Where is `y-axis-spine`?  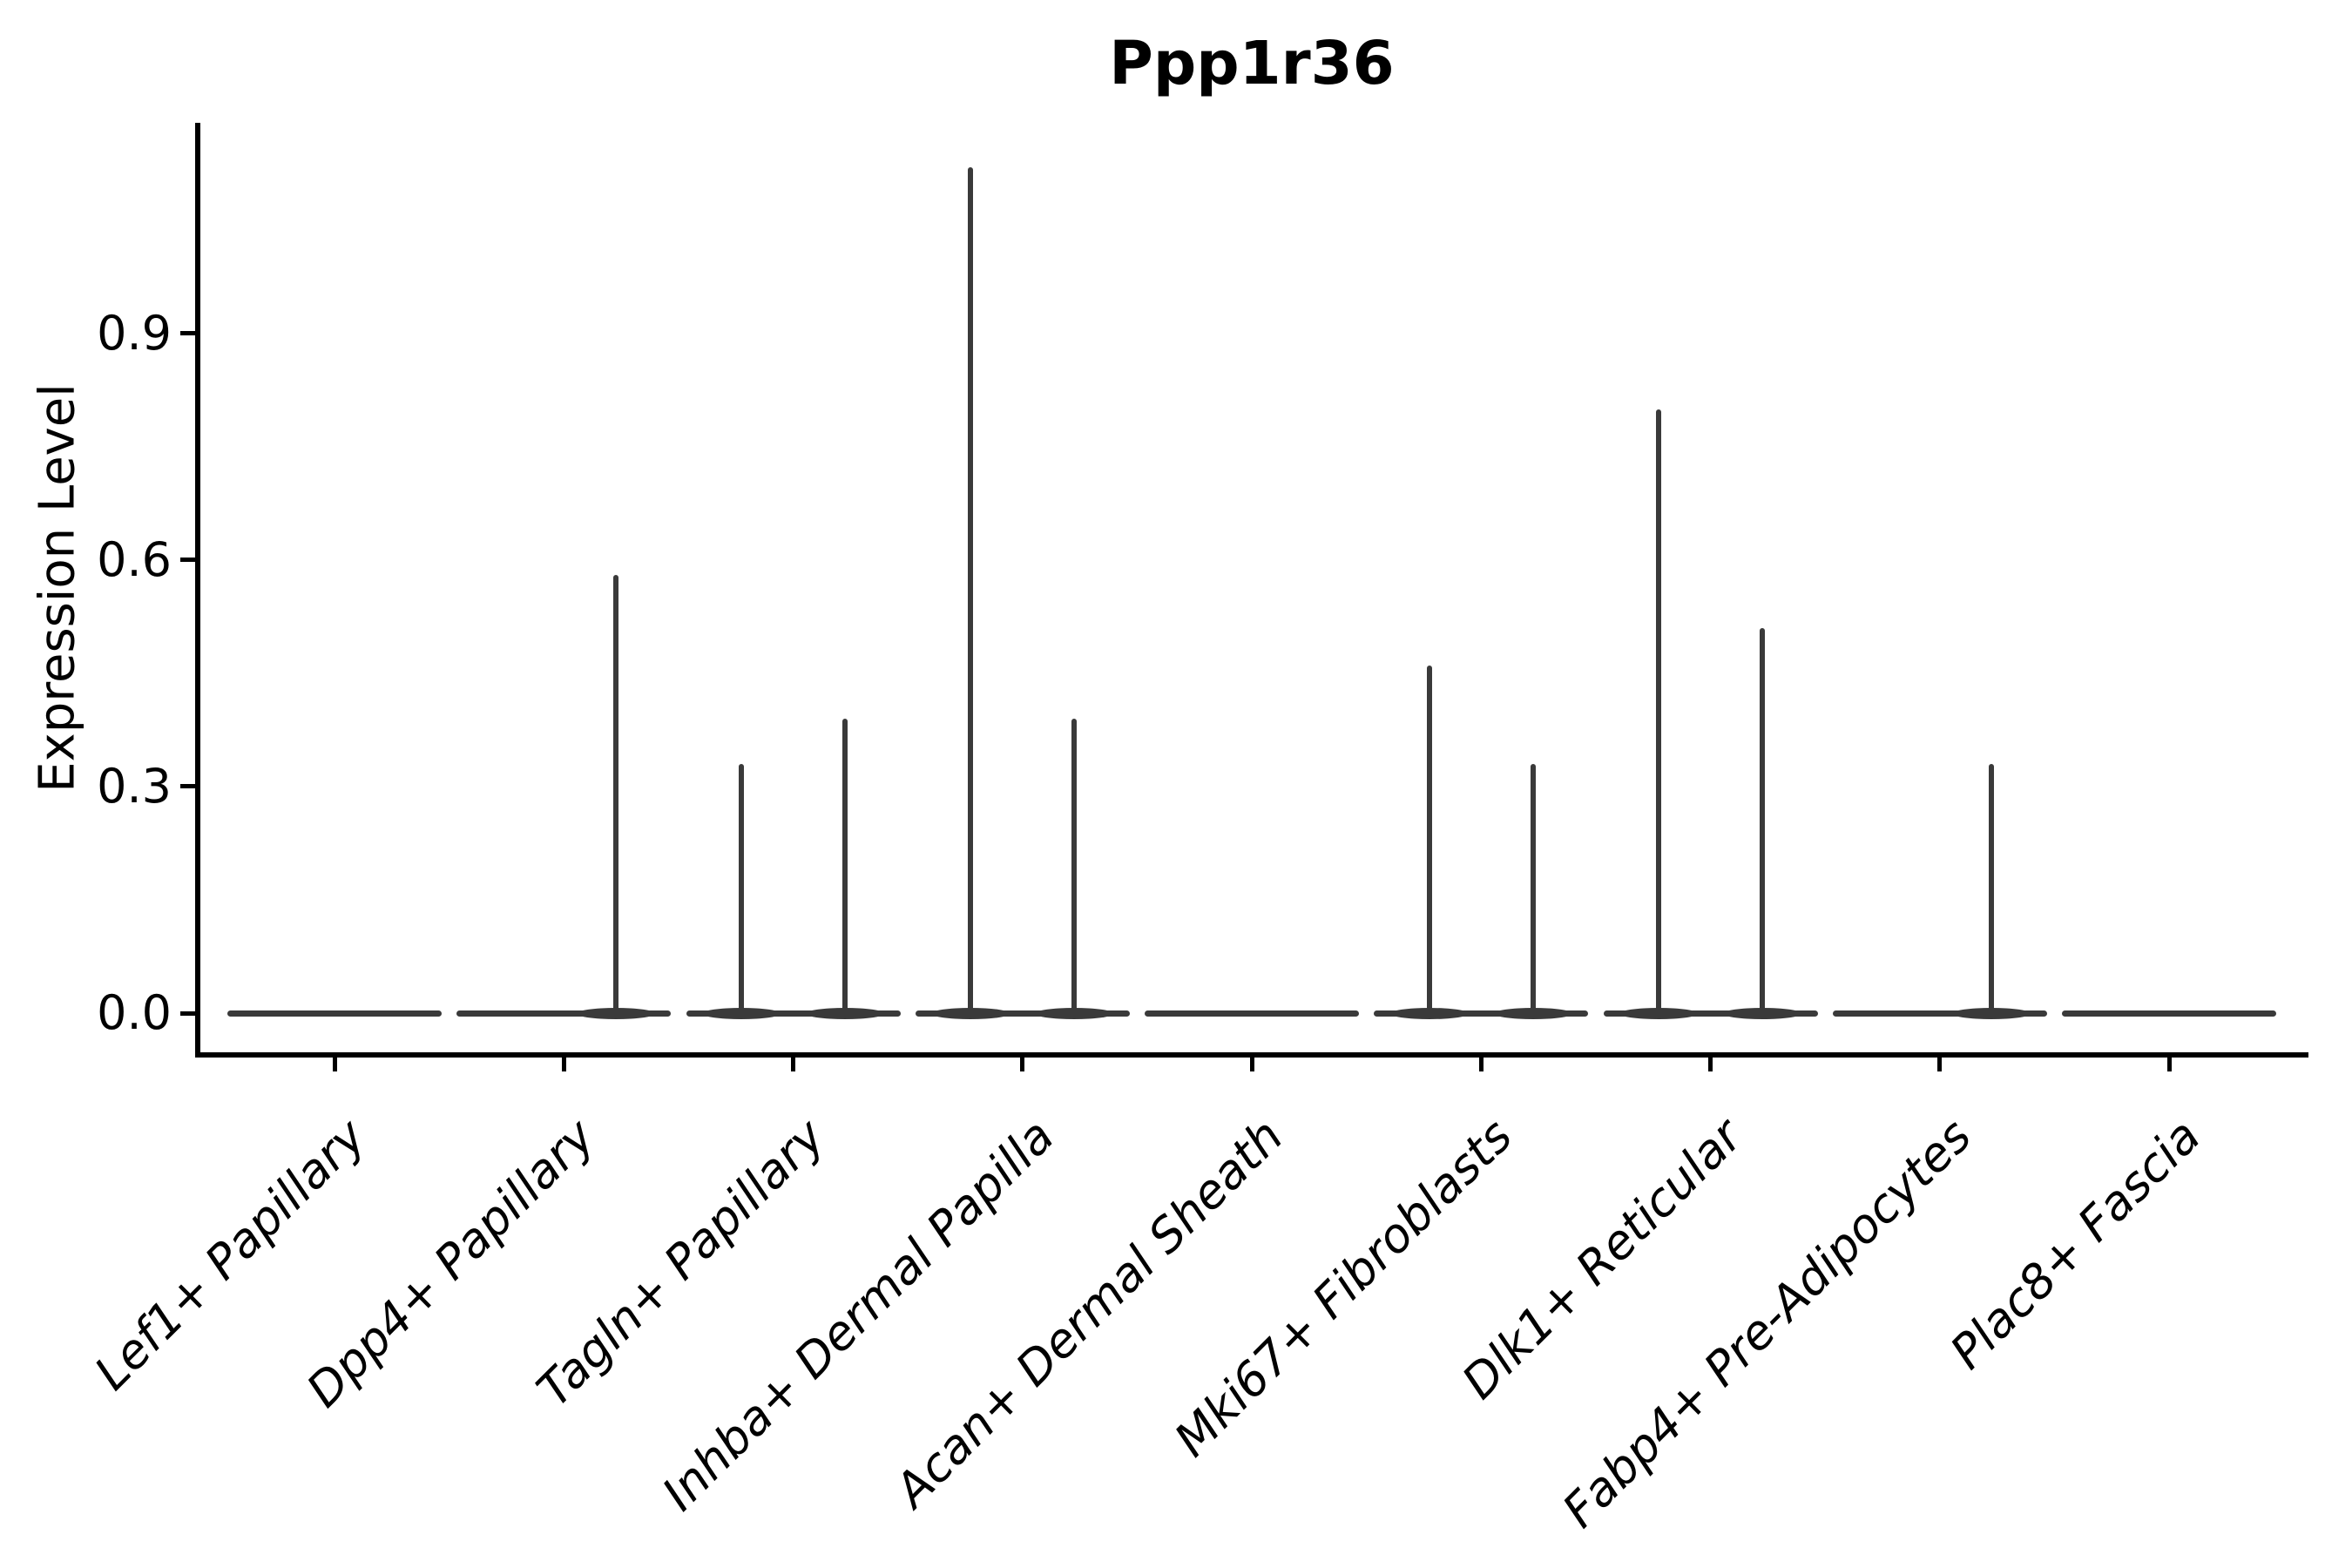
y-axis-spine is located at coordinates (198, 590).